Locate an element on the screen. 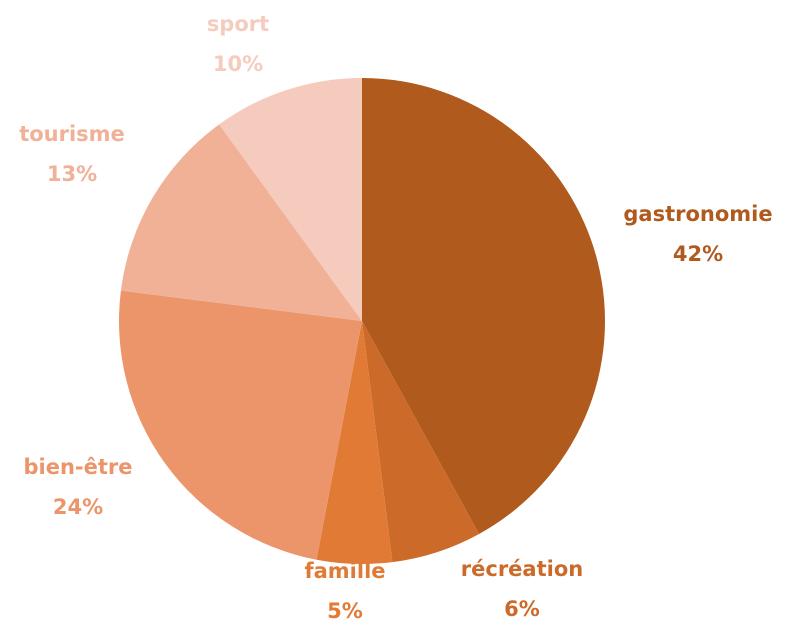 The width and height of the screenshot is (793, 621). slice-label: sport is located at coordinates (238, 24).